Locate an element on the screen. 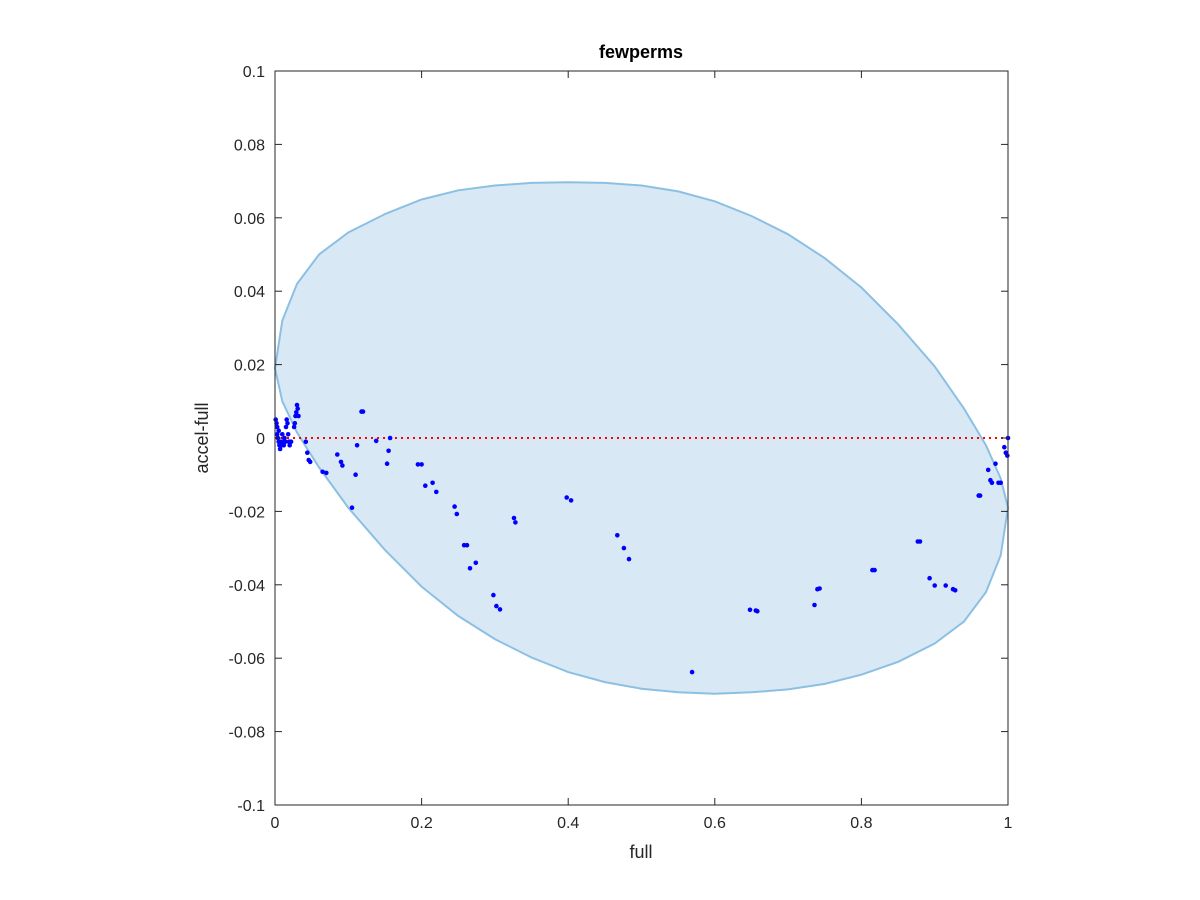 Image resolution: width=1200 pixels, height=900 pixels. x-tick-label: 0.2 is located at coordinates (421, 823).